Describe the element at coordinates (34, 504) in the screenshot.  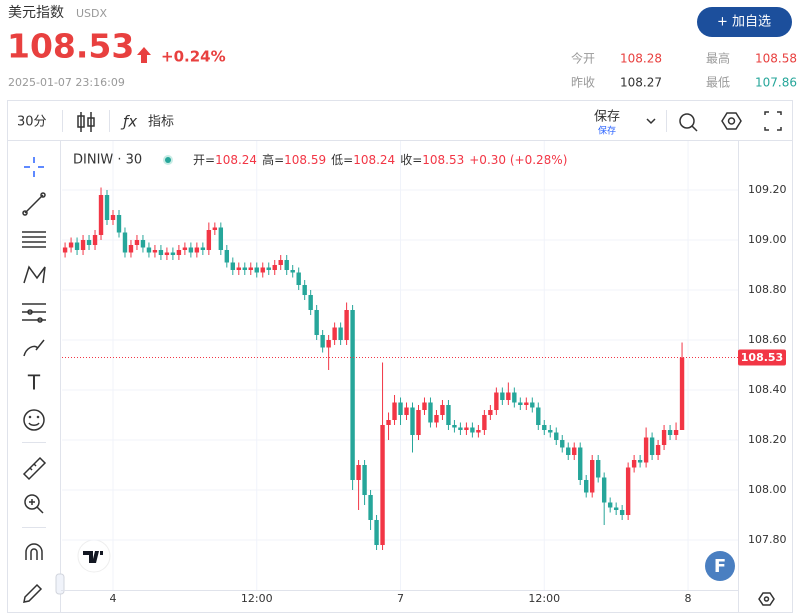
I see `zoom-tool` at that location.